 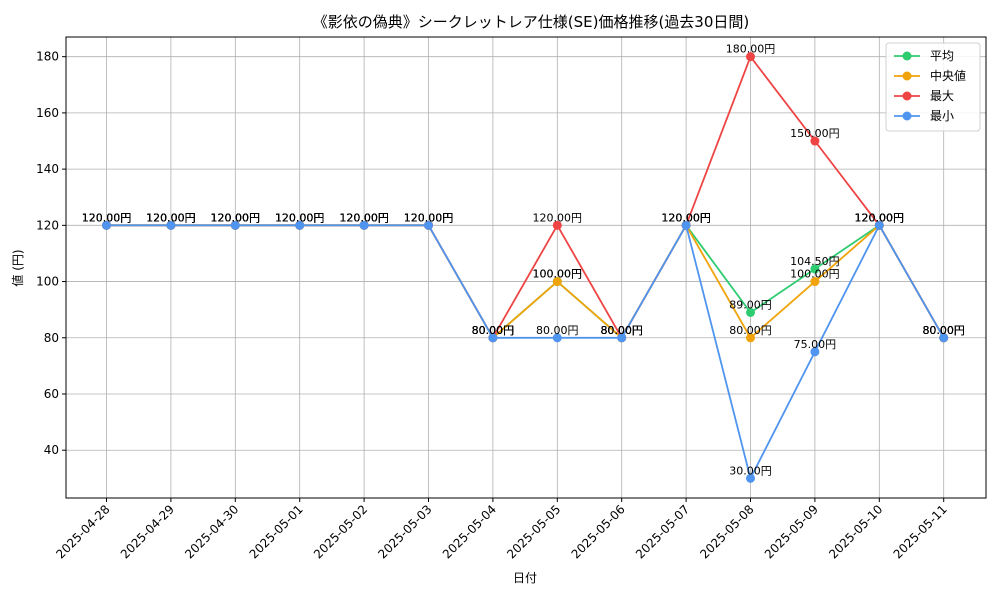 What do you see at coordinates (533, 531) in the screenshot?
I see `x-tick-label: 2025-05-05` at bounding box center [533, 531].